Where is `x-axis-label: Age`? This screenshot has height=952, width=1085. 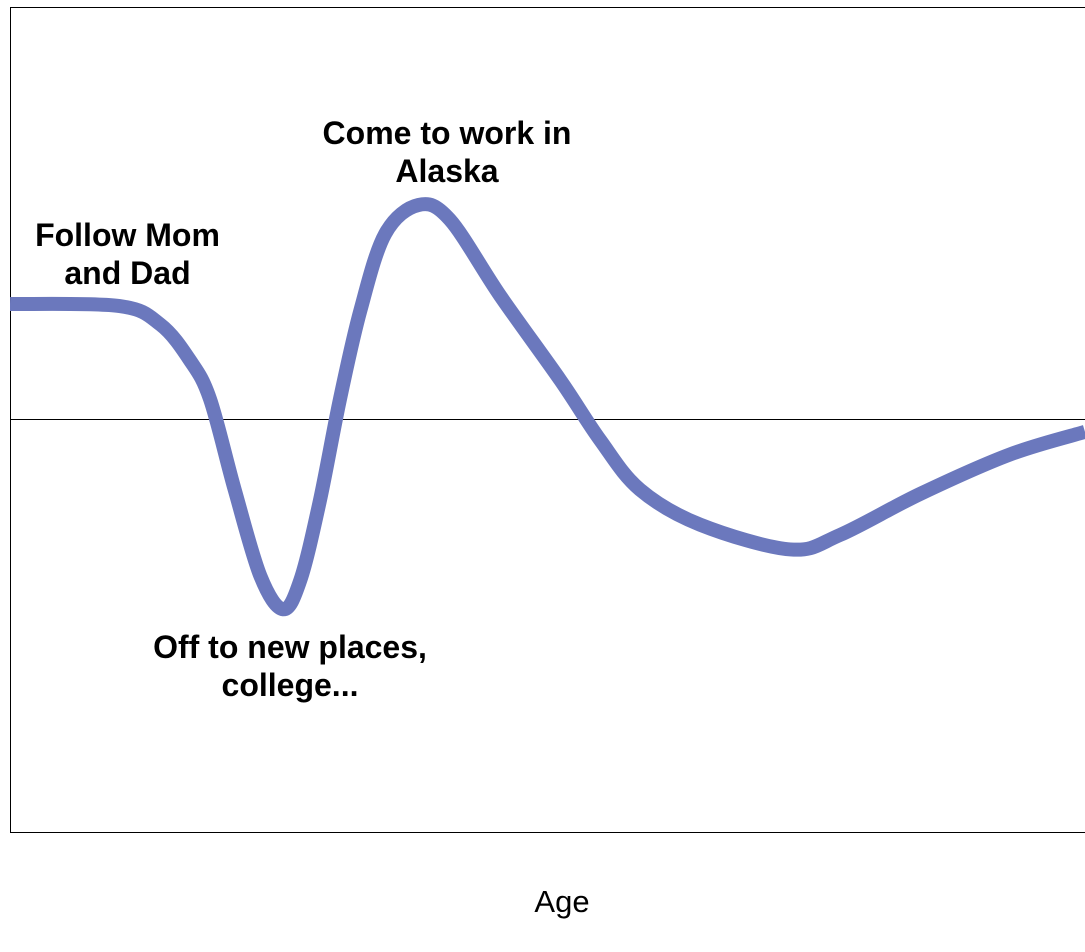
x-axis-label: Age is located at coordinates (562, 901).